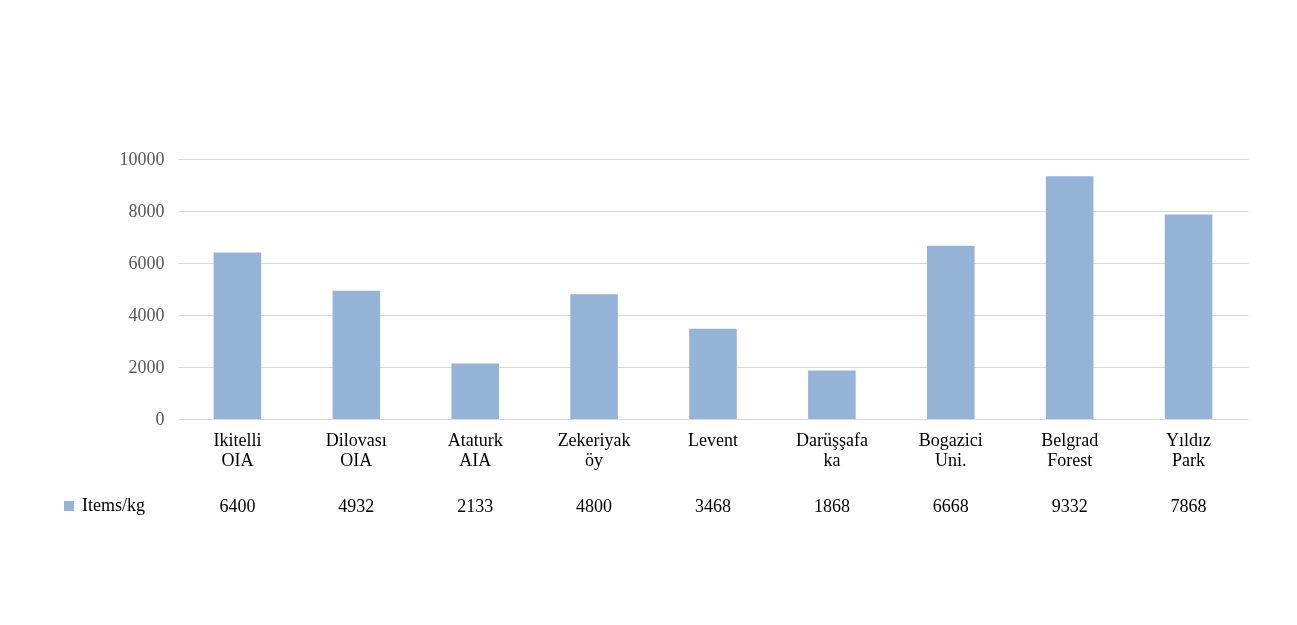  I want to click on x-tick-label: Dilovası OIA, so click(356, 449).